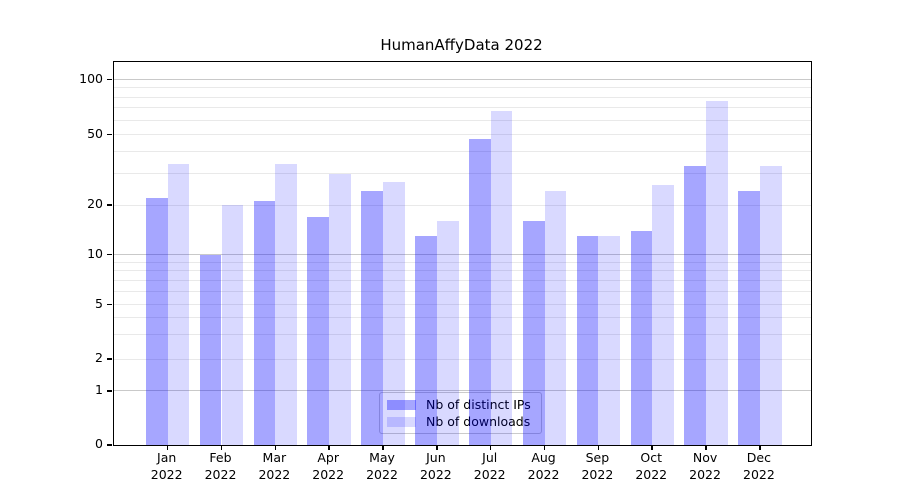  What do you see at coordinates (705, 457) in the screenshot?
I see `x-axis-label-month: Nov` at bounding box center [705, 457].